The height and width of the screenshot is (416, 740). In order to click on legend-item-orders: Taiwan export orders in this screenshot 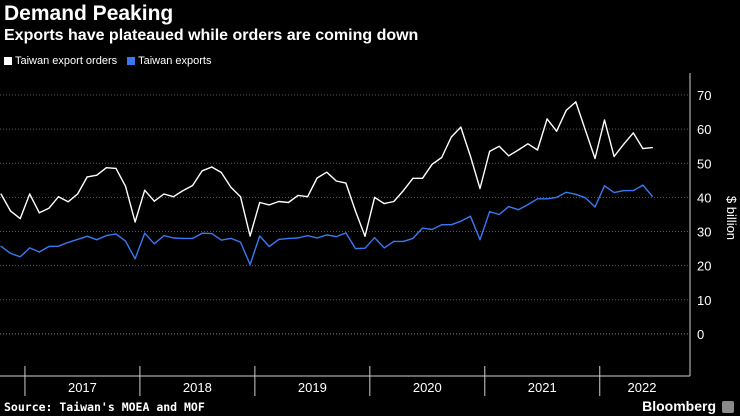, I will do `click(60, 61)`.